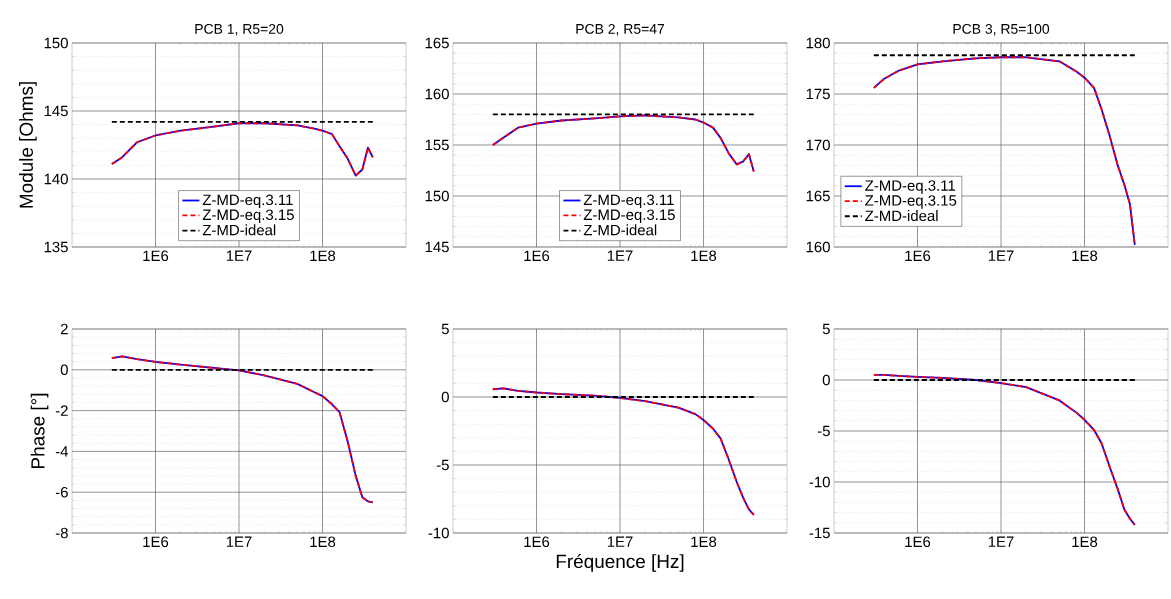 The height and width of the screenshot is (599, 1171). Describe the element at coordinates (56, 247) in the screenshot. I see `y-tick-label: 135` at that location.